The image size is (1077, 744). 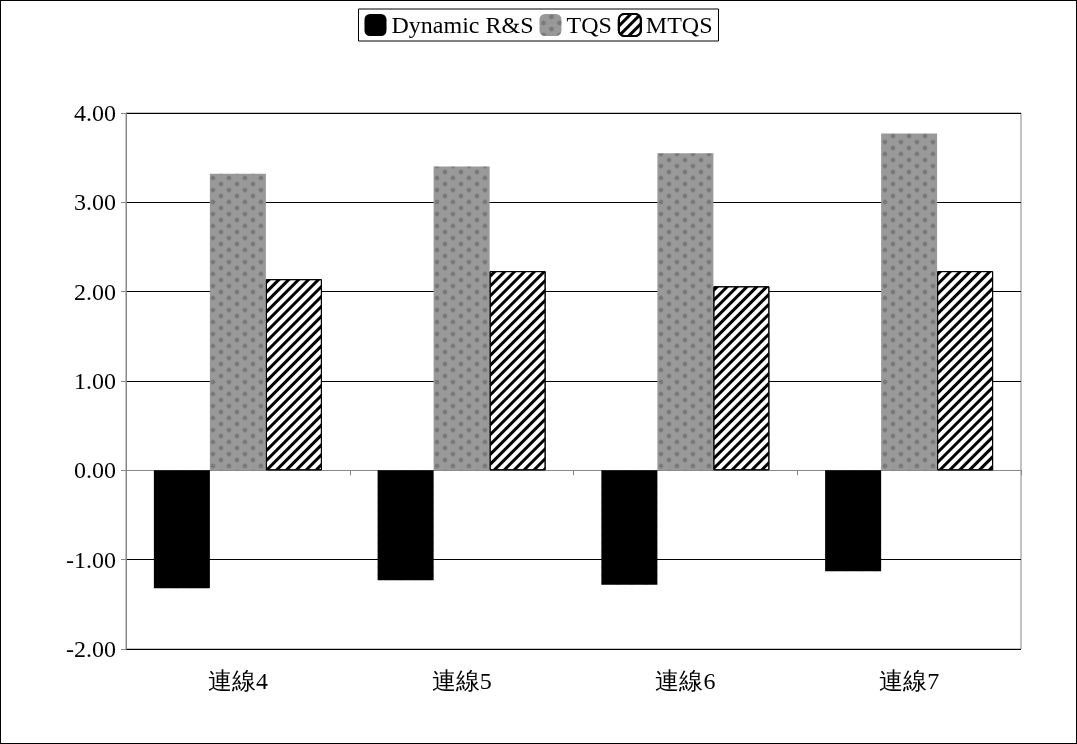 What do you see at coordinates (95, 202) in the screenshot?
I see `y-tick-label: 3.00` at bounding box center [95, 202].